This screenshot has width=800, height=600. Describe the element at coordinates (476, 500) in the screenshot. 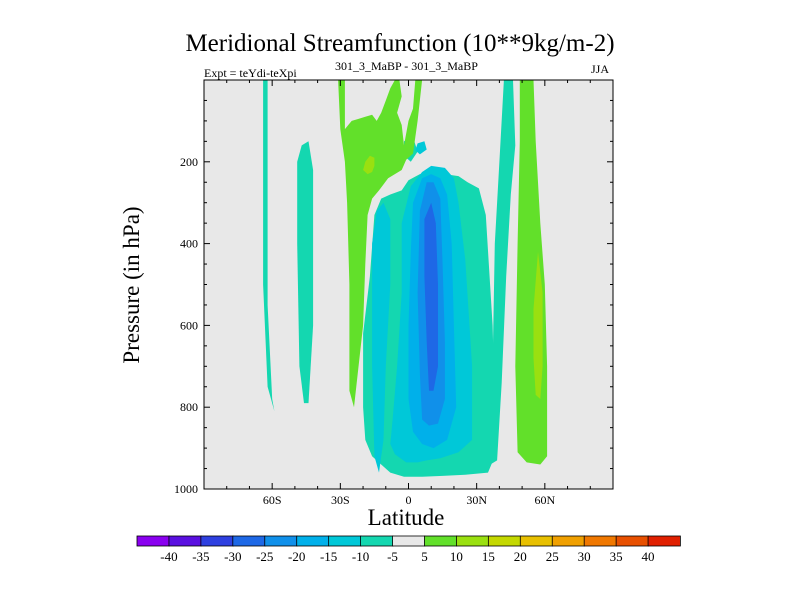

I see `x-tick-label: 30N` at that location.